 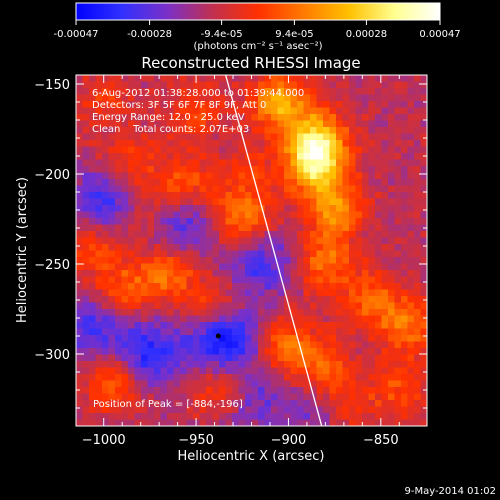 What do you see at coordinates (258, 11) in the screenshot?
I see `colorbar-gradient` at bounding box center [258, 11].